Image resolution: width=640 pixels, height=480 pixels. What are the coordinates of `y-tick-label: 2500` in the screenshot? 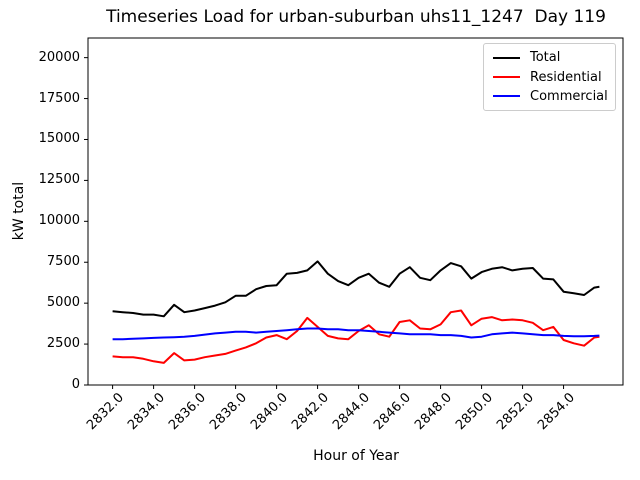 It's located at (63, 344).